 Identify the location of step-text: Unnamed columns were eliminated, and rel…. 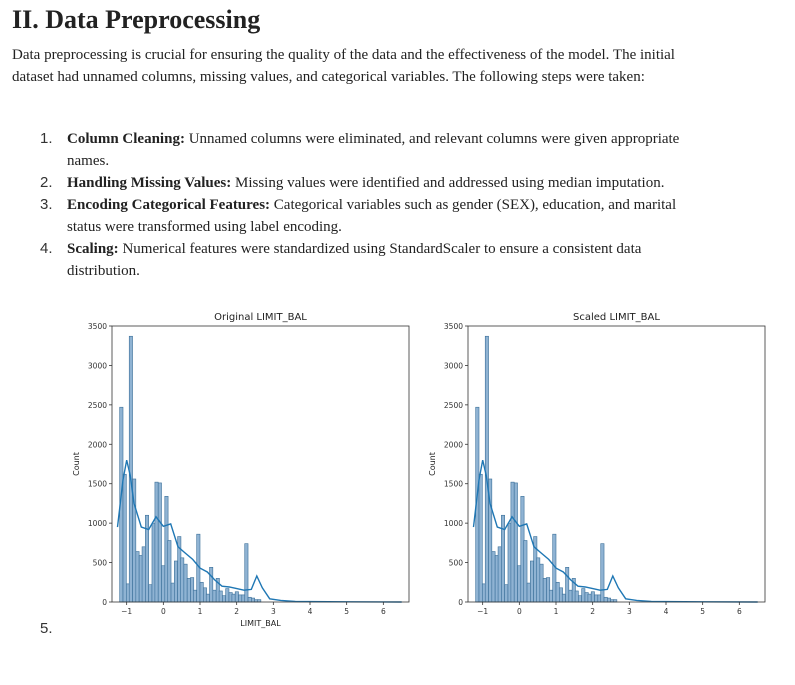
(373, 150).